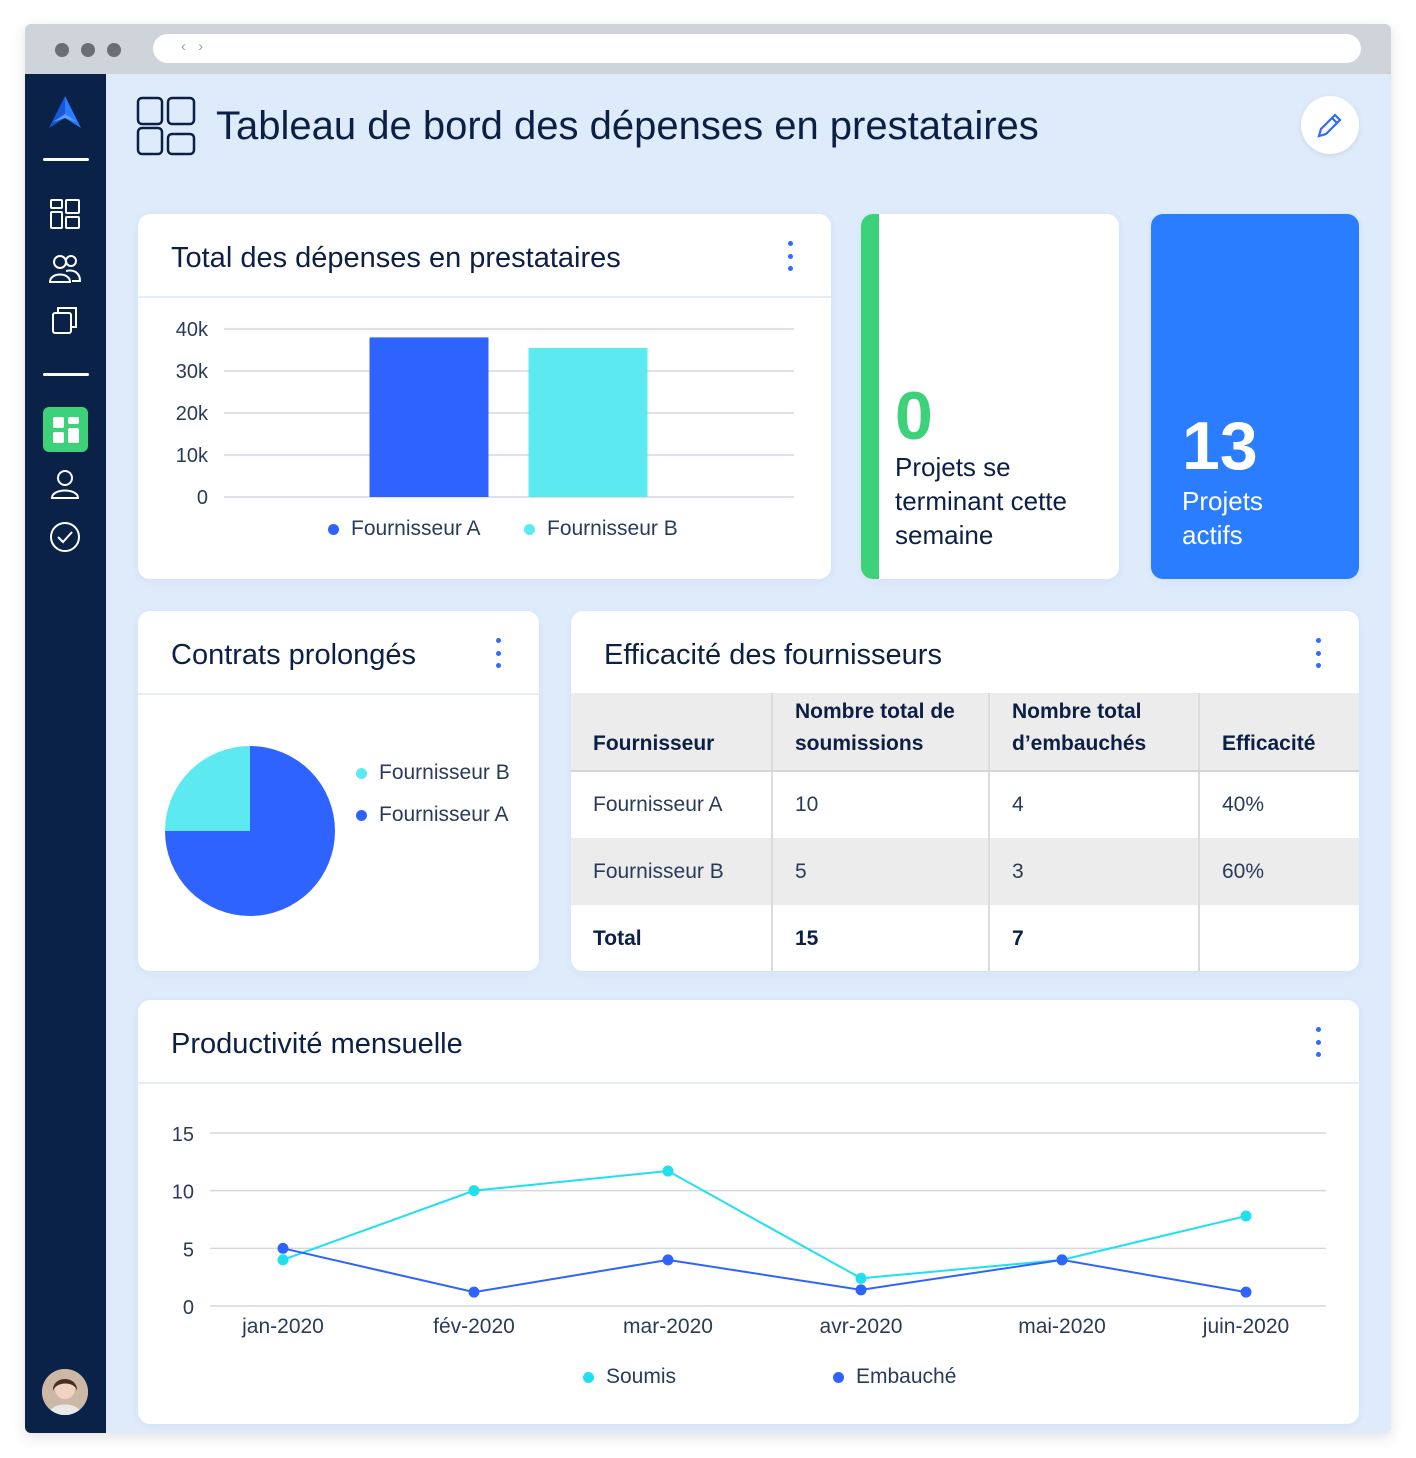 The width and height of the screenshot is (1416, 1458). I want to click on dashboard-tiles-icon, so click(65, 429).